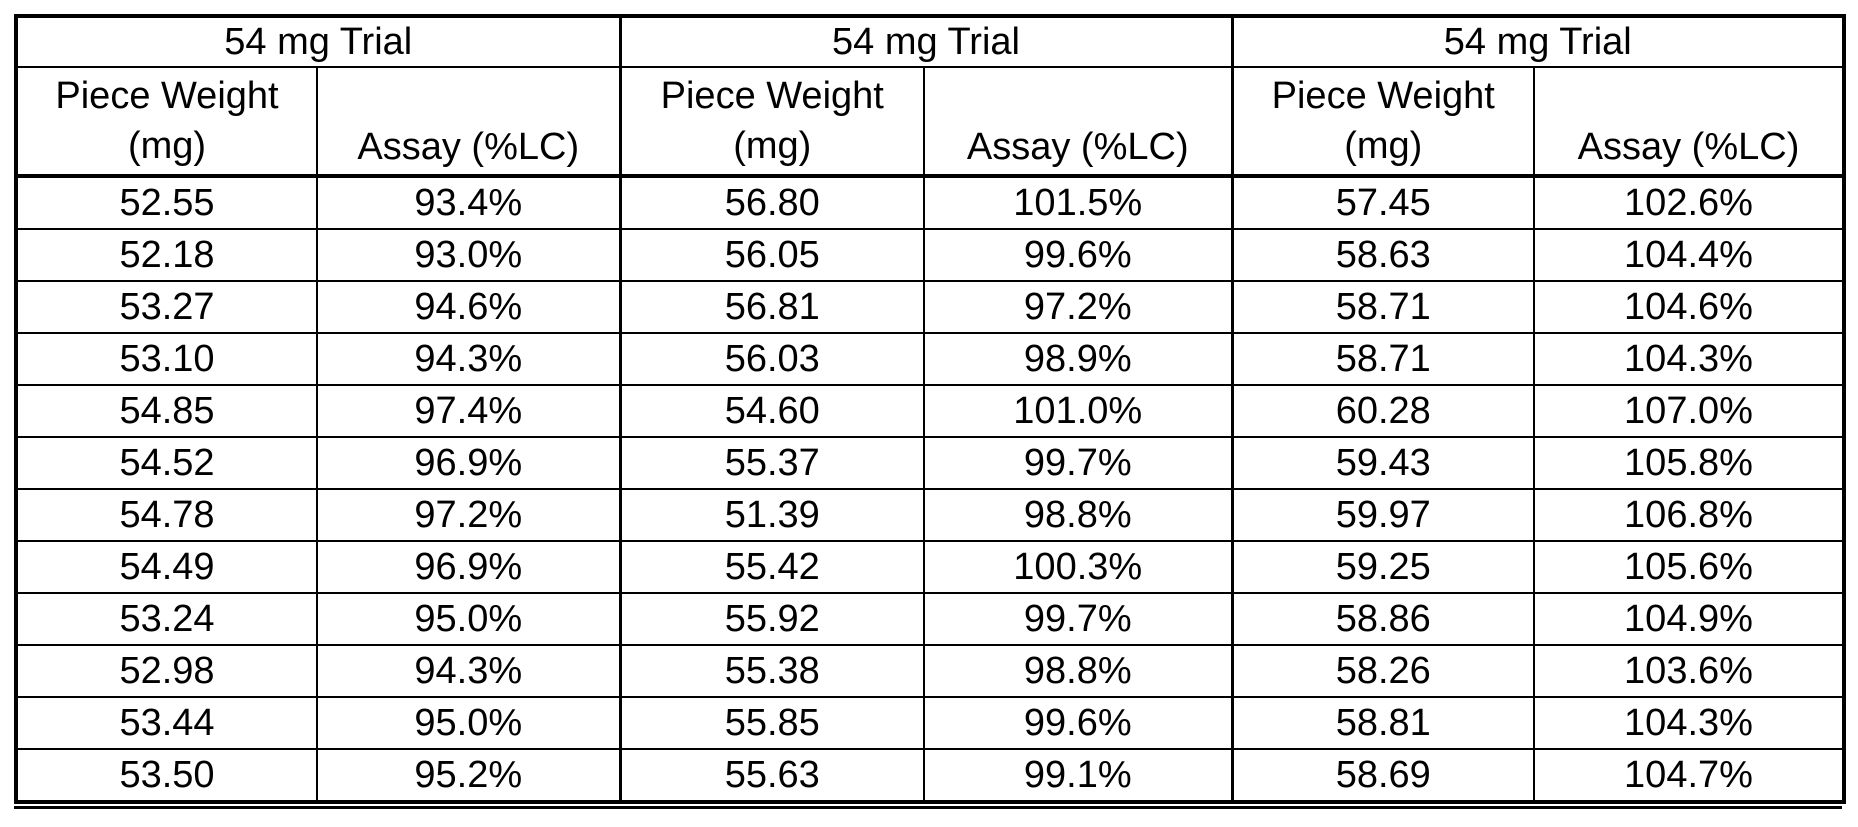  What do you see at coordinates (772, 515) in the screenshot?
I see `piece-weight-cell: 51.39` at bounding box center [772, 515].